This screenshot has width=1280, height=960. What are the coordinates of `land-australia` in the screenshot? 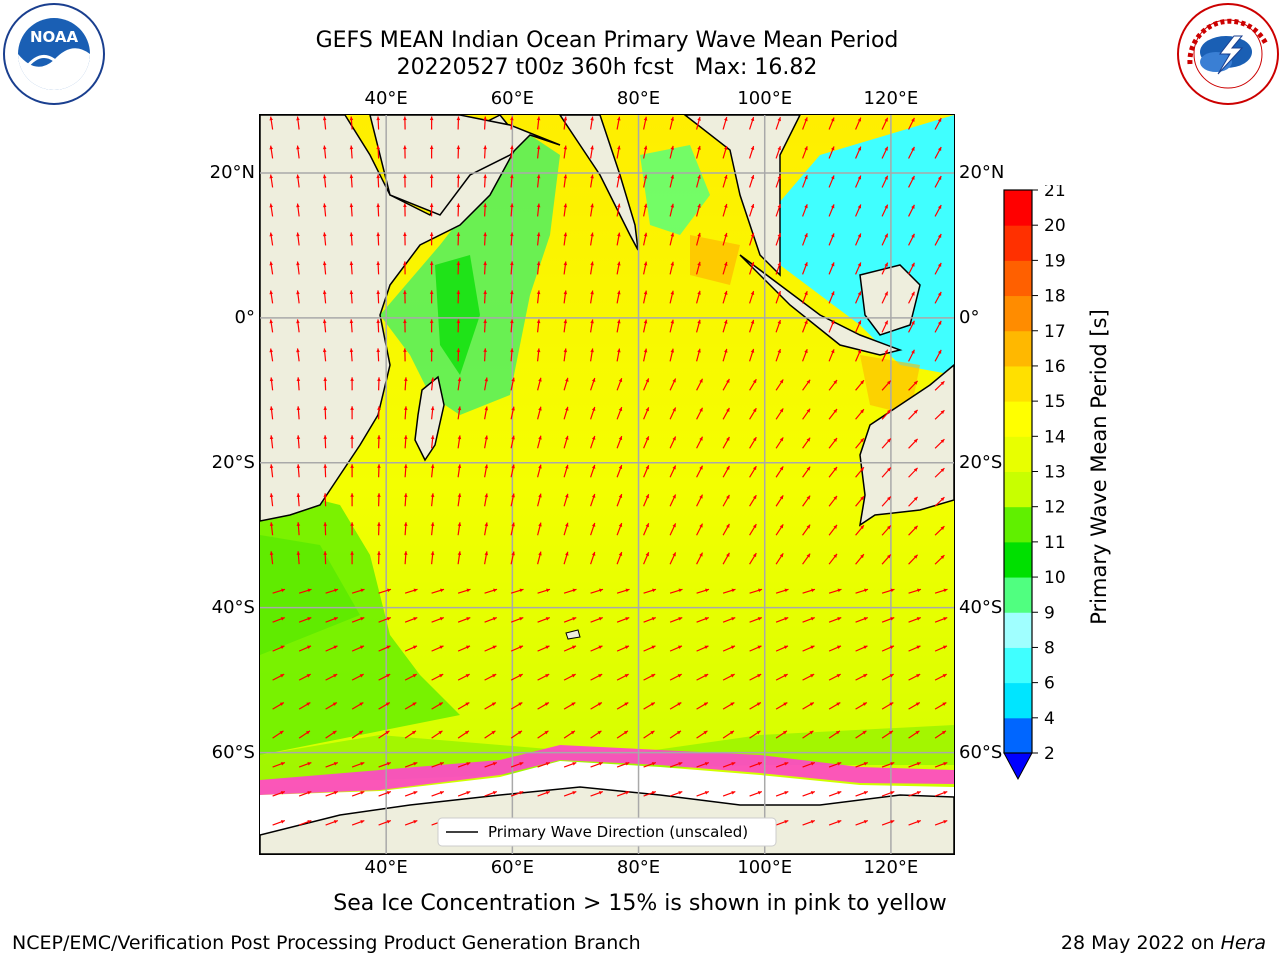 It's located at (906, 445).